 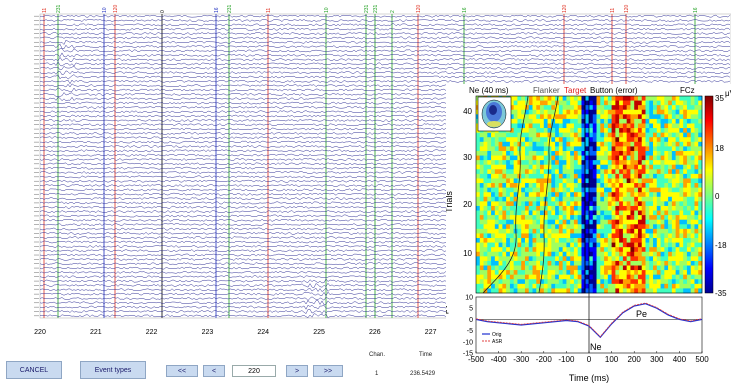 I want to click on scroll-fast-forward-button: >>, so click(x=328, y=371).